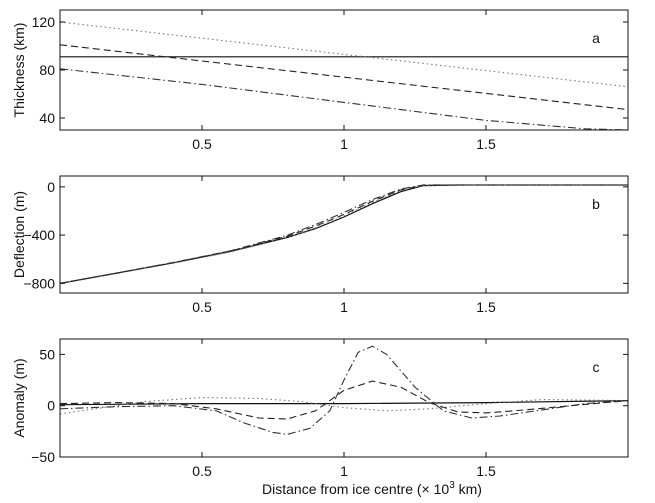 The height and width of the screenshot is (503, 655). I want to click on panel-a-series-dashed, so click(344, 77).